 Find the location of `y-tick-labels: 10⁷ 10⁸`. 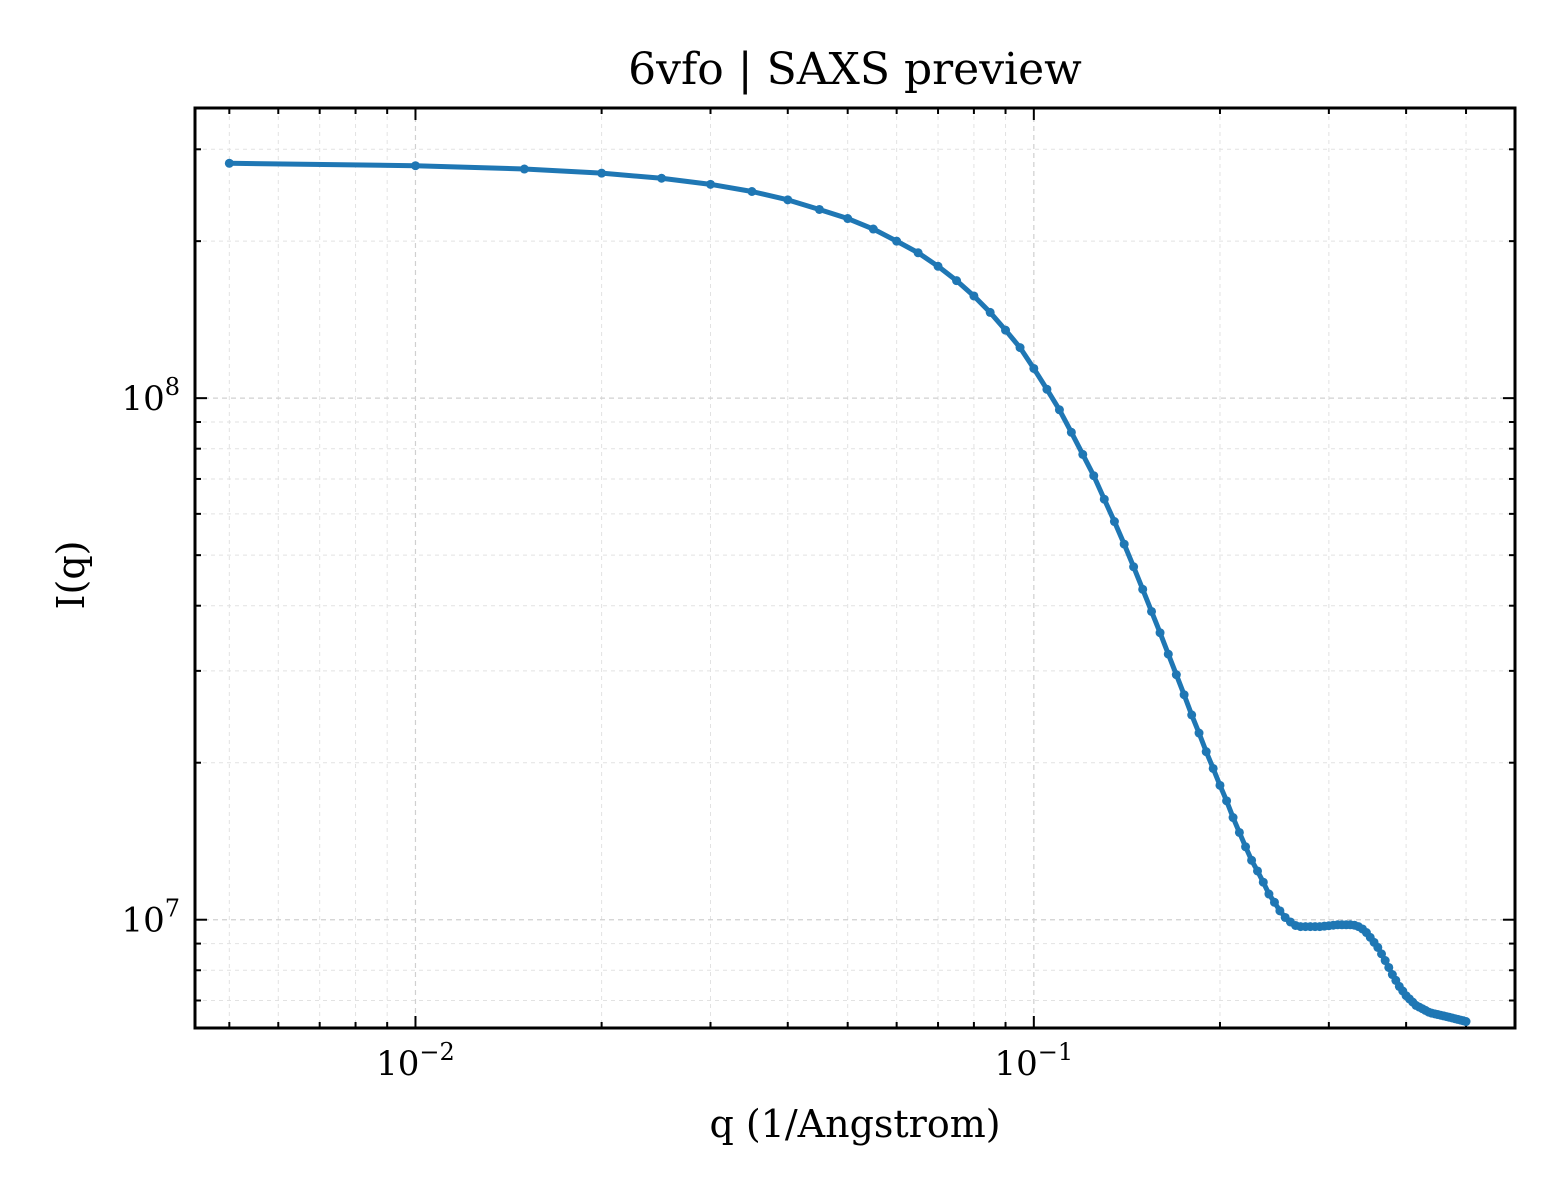

y-tick-labels: 10⁷ 10⁸ is located at coordinates (150, 657).